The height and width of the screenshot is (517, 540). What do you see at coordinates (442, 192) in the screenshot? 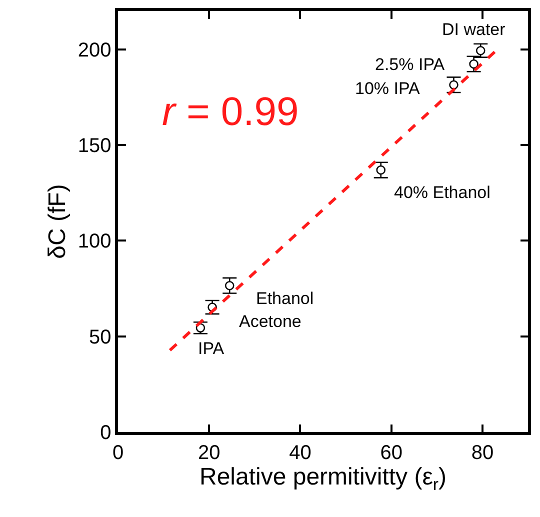
I see `annotation: 40% Ethanol` at bounding box center [442, 192].